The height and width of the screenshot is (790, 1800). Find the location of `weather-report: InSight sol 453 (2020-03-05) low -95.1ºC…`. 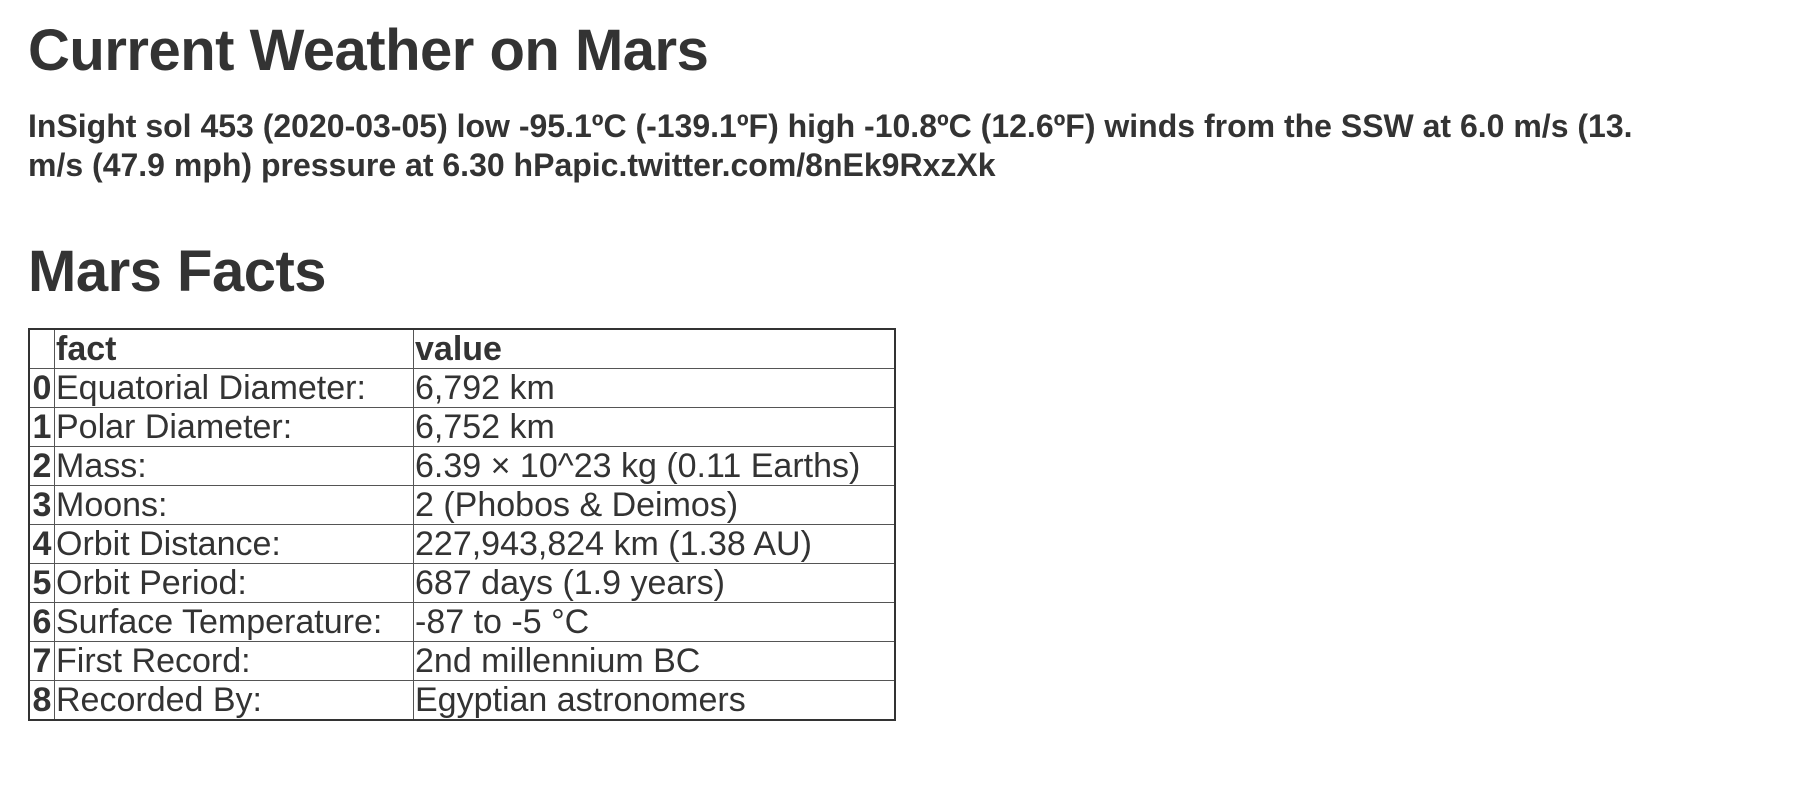

weather-report: InSight sol 453 (2020-03-05) low -95.1ºC… is located at coordinates (914, 146).